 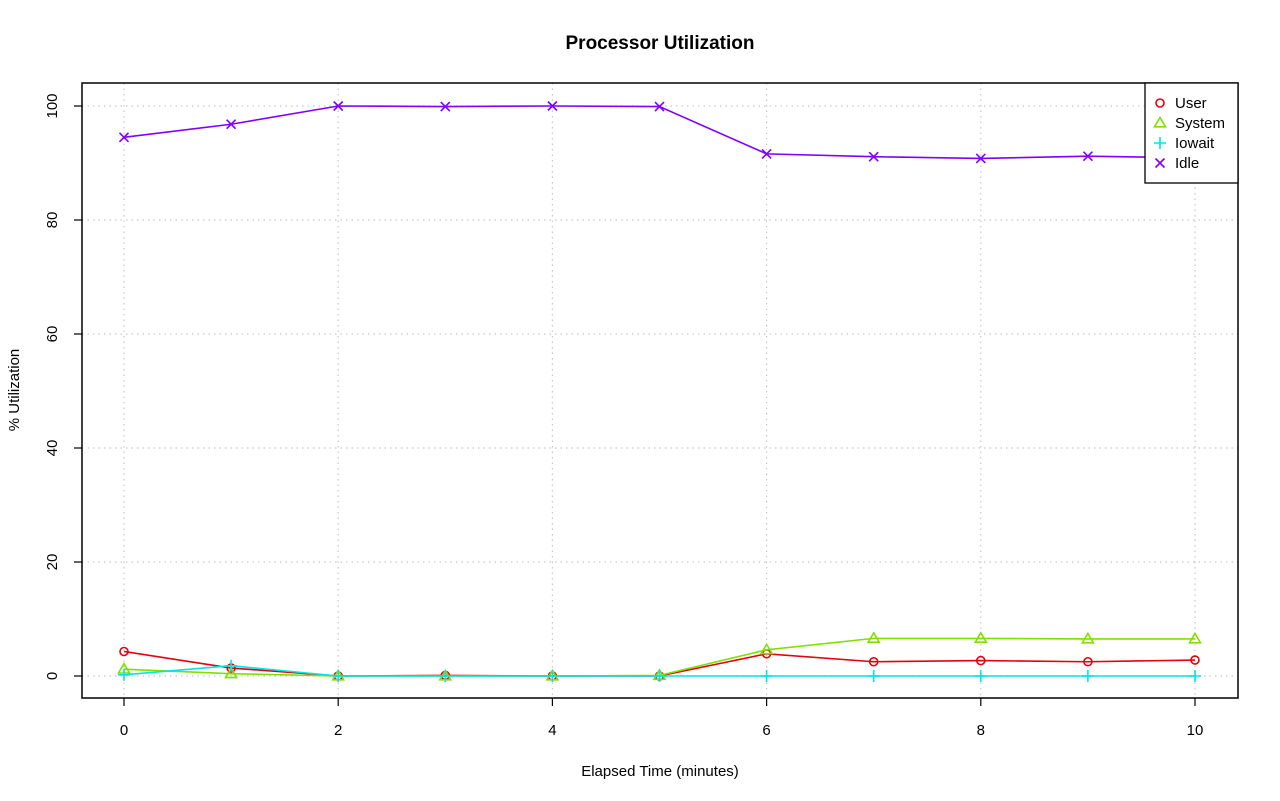 I want to click on legend-label-idle: Idle, so click(x=1187, y=163).